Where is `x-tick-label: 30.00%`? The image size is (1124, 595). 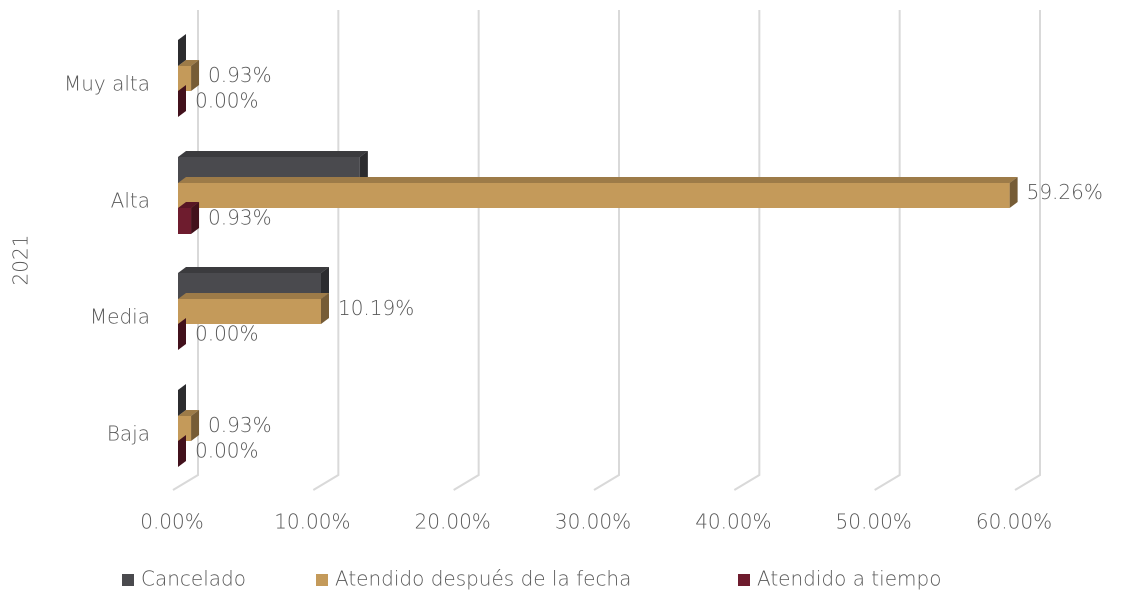
x-tick-label: 30.00% is located at coordinates (593, 522).